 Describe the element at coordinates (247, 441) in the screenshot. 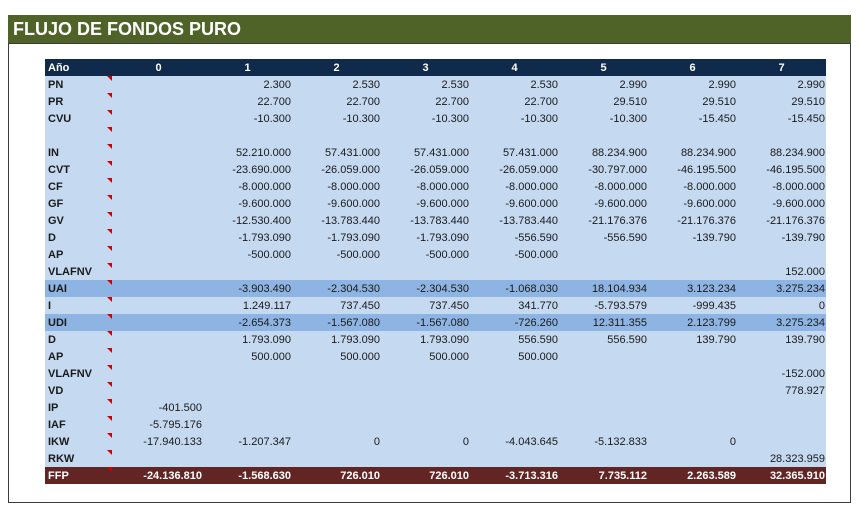

I see `cell-value: -1.207.347` at that location.